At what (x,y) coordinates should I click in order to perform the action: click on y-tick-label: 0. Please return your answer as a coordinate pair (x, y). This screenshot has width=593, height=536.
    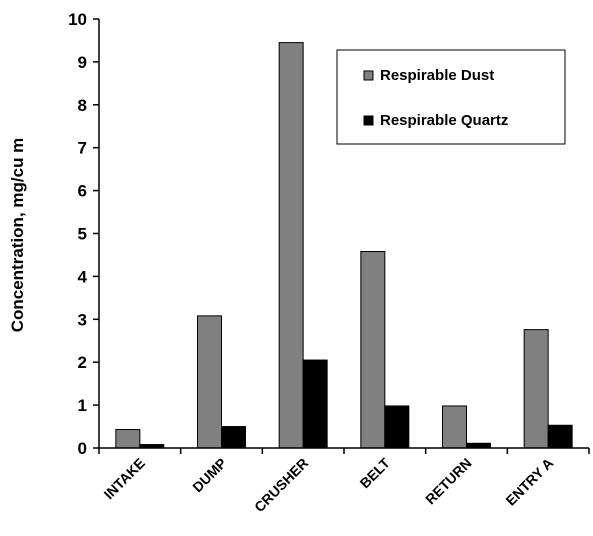
    Looking at the image, I should click on (82, 448).